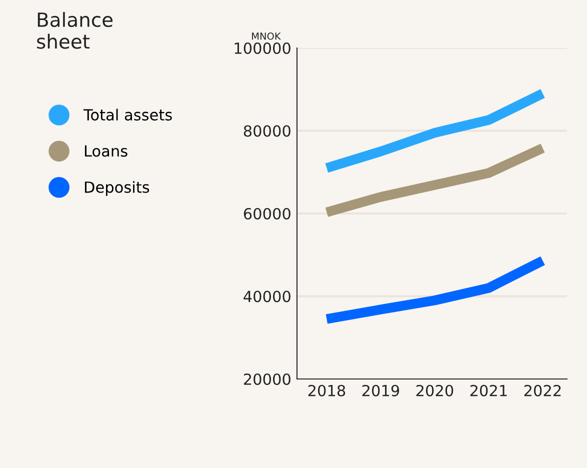  Describe the element at coordinates (435, 390) in the screenshot. I see `x-tick-label: 2020` at that location.